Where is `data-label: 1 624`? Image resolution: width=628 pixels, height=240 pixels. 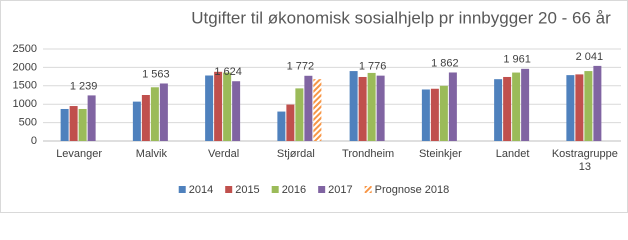 data-label: 1 624 is located at coordinates (228, 72).